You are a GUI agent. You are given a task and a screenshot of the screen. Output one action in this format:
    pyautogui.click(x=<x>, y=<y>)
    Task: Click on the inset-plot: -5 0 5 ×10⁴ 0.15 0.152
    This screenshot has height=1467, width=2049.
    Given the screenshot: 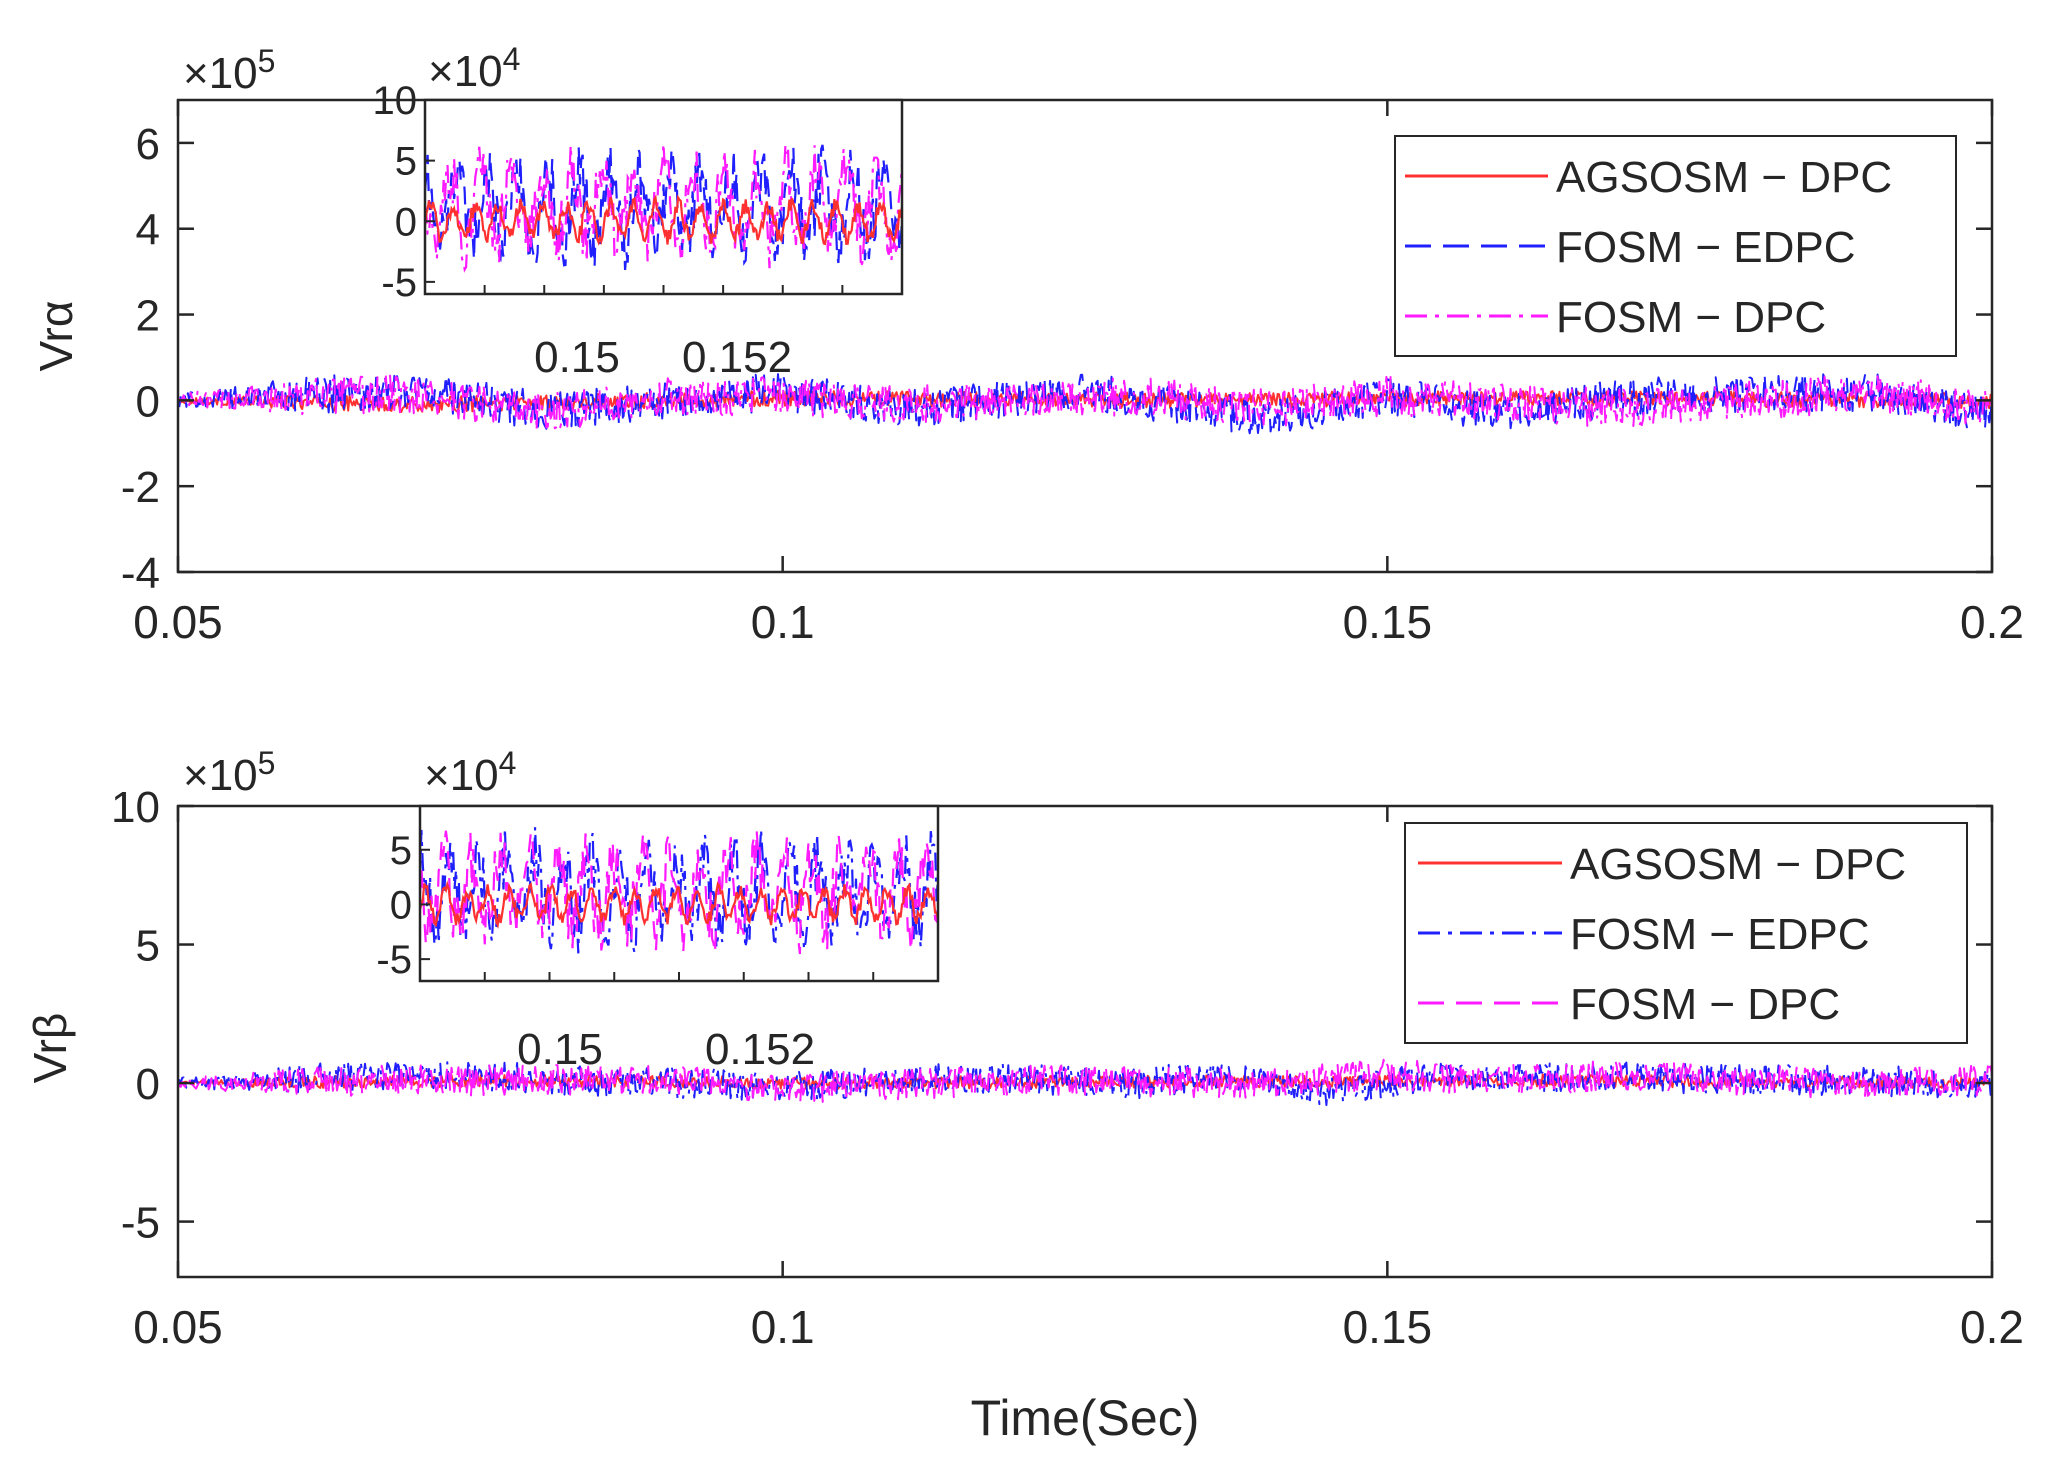 What is the action you would take?
    pyautogui.click(x=658, y=909)
    